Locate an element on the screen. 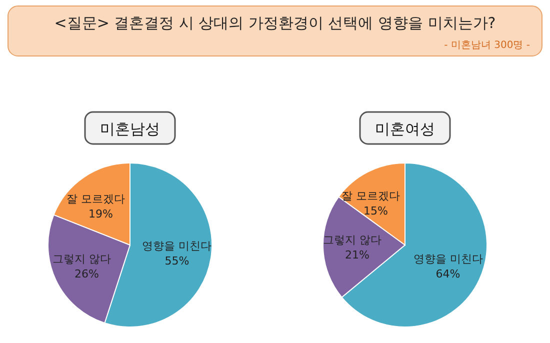 The width and height of the screenshot is (550, 343). data-label: 15% is located at coordinates (376, 211).